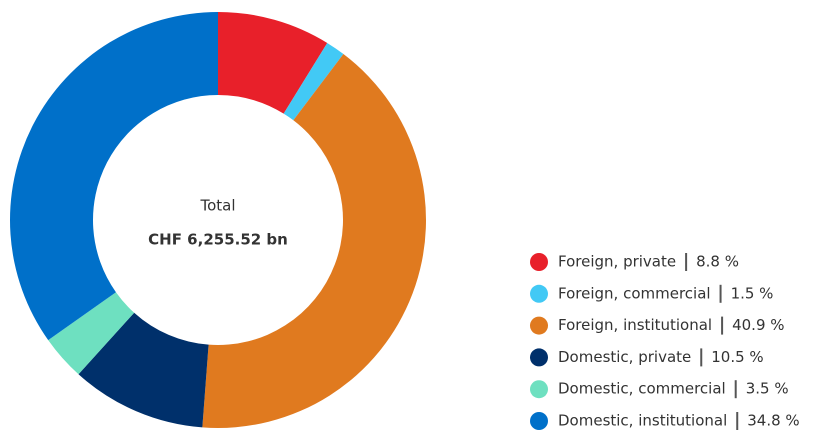  I want to click on legend-value: 10.5 %, so click(737, 357).